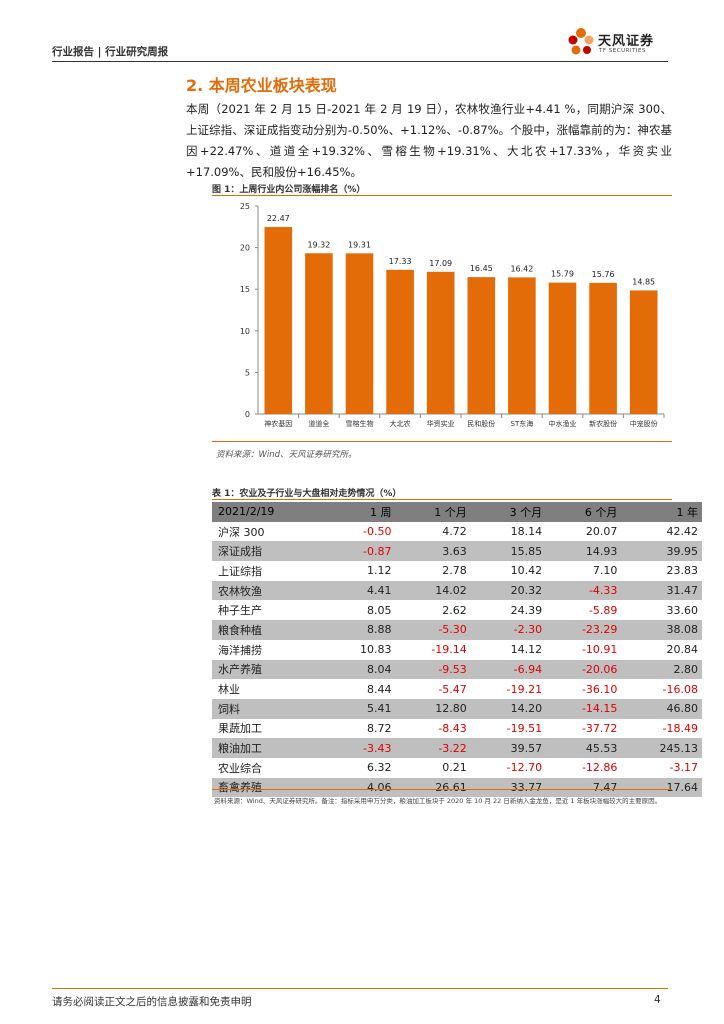 The image size is (724, 1024). What do you see at coordinates (508, 551) in the screenshot?
I see `table-cell: 15.85` at bounding box center [508, 551].